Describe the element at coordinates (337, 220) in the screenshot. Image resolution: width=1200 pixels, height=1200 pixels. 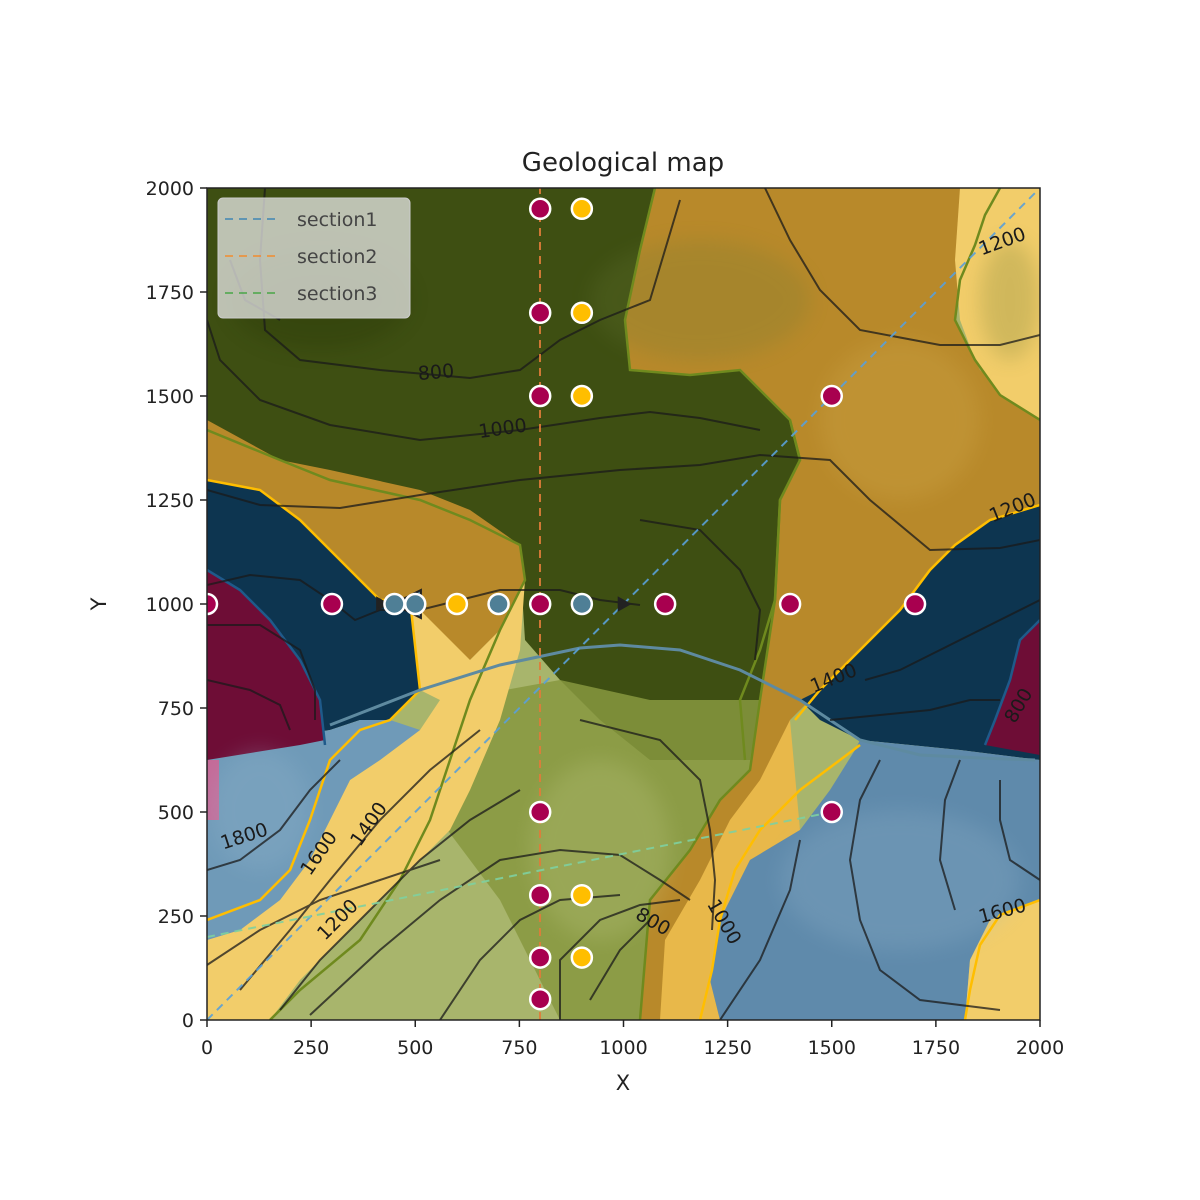
I see `legend-label-section1: section1` at that location.